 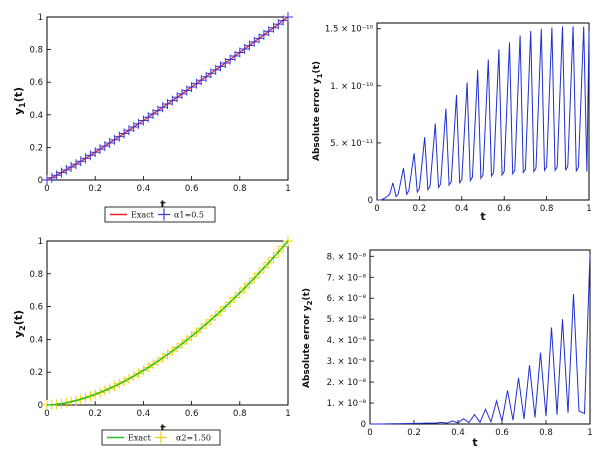 I want to click on y-axis-label-y2: y2(t), so click(x=19, y=324).